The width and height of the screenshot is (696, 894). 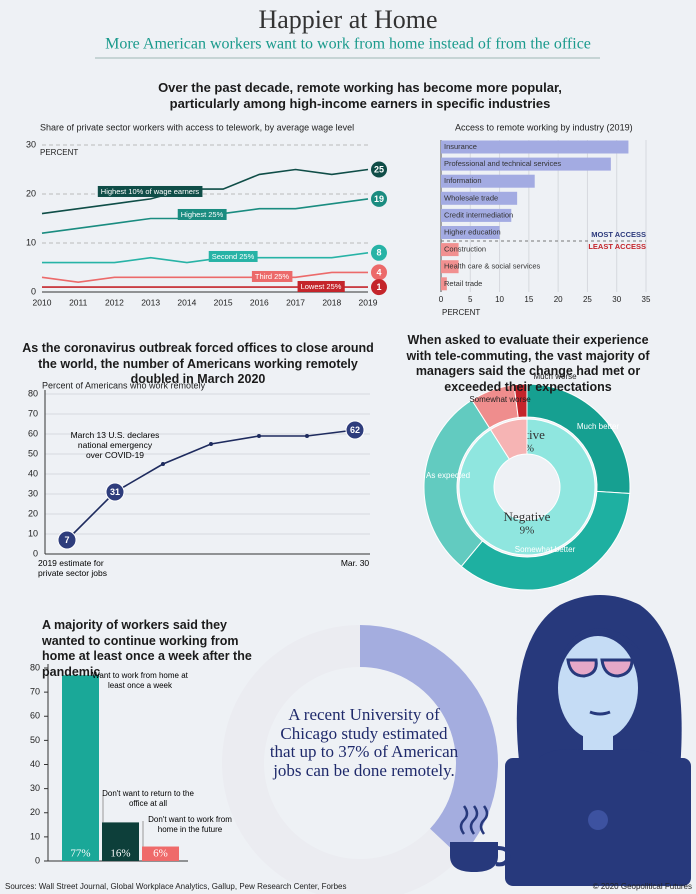 What do you see at coordinates (368, 302) in the screenshot?
I see `x-tick-label: 2019` at bounding box center [368, 302].